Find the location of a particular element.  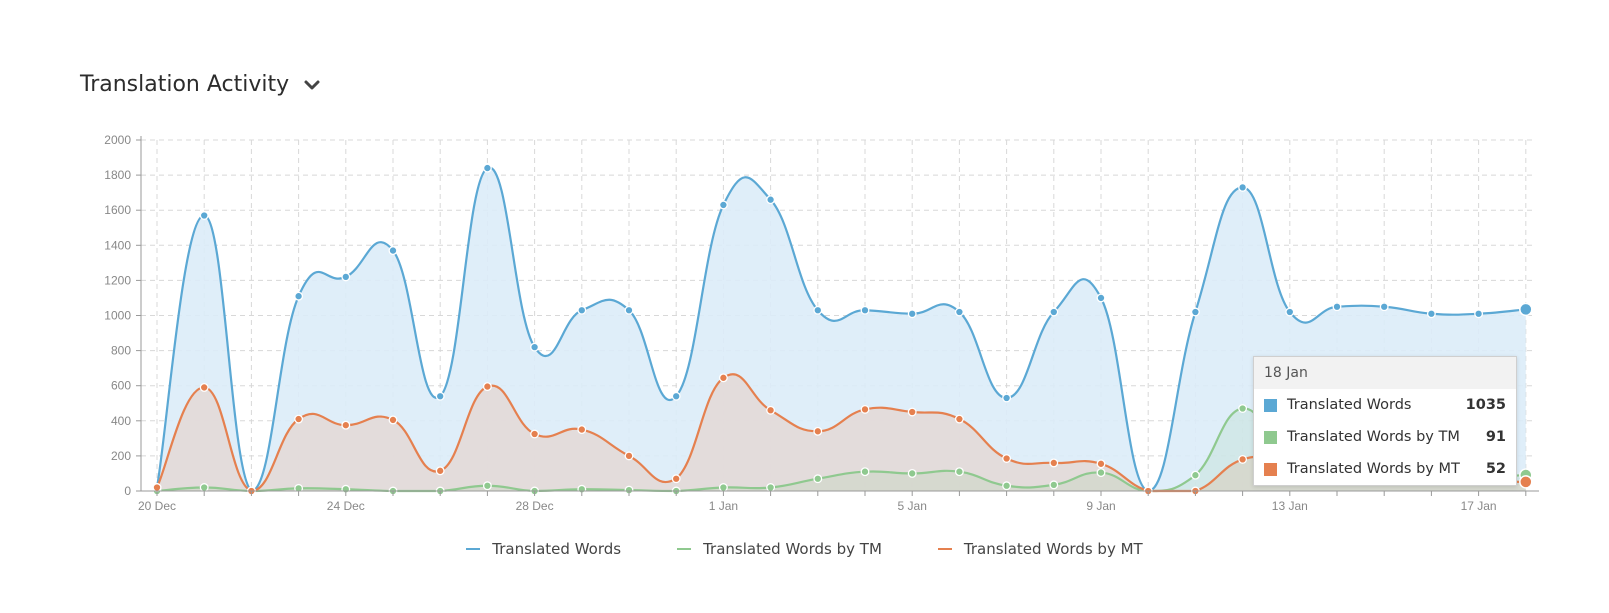

page-title: Translation Activity is located at coordinates (185, 84).